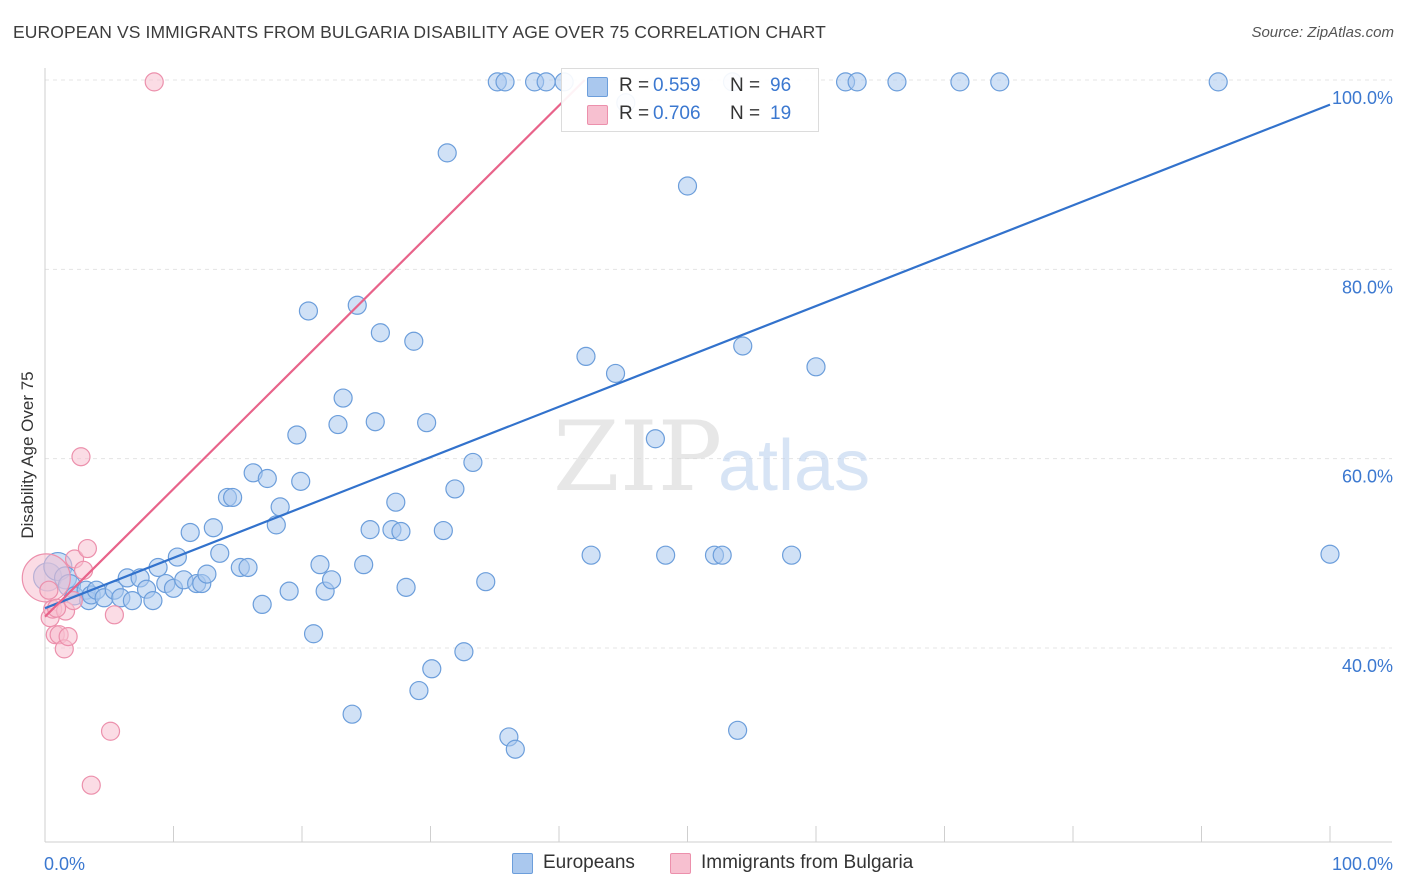 The image size is (1406, 892). I want to click on legend-n-value: 96, so click(781, 85).